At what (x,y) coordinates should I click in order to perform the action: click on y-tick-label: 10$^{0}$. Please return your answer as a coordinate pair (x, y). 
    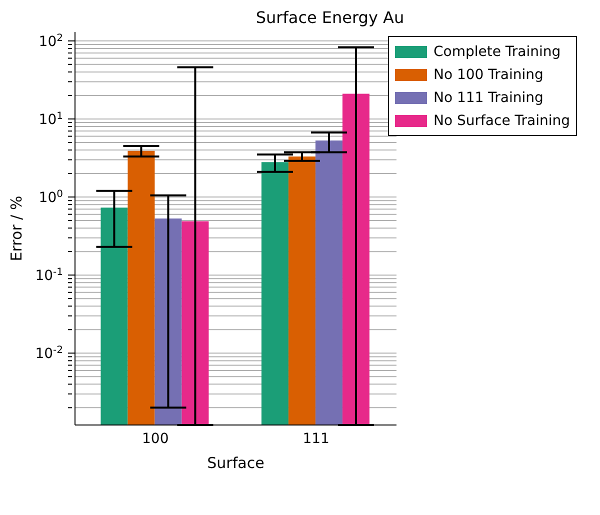
    Looking at the image, I should click on (50, 197).